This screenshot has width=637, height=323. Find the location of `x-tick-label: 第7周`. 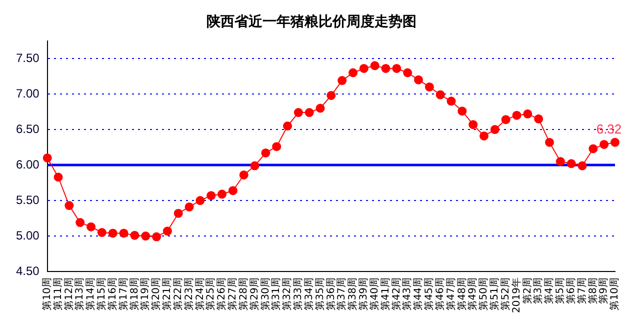

x-tick-label: 第7周 is located at coordinates (582, 291).